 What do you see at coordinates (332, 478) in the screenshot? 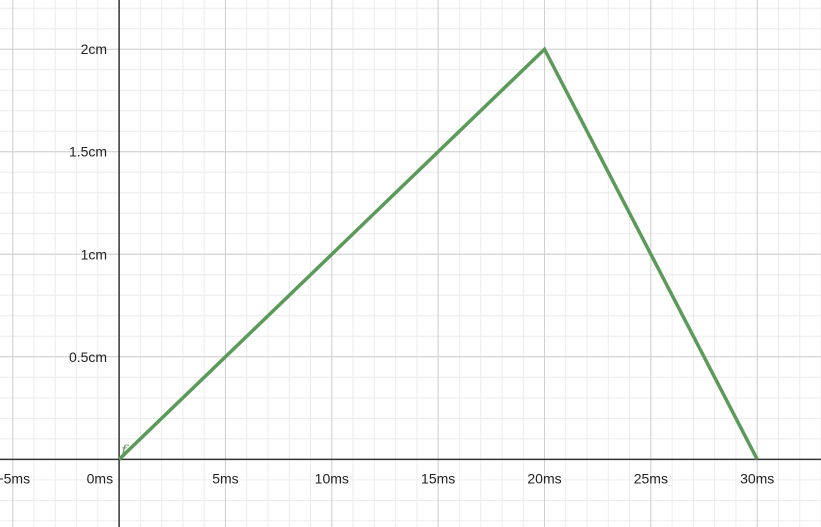
I see `x-tick-label: 10ms` at bounding box center [332, 478].